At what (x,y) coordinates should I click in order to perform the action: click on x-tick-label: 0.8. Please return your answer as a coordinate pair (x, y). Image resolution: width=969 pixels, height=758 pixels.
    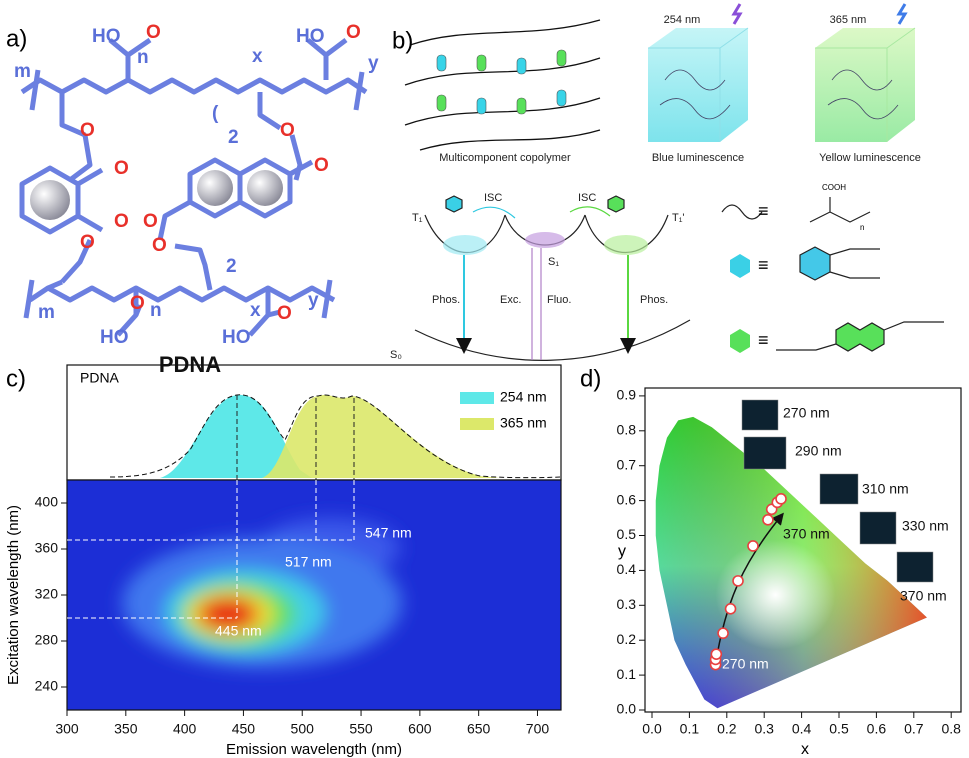
    Looking at the image, I should click on (951, 729).